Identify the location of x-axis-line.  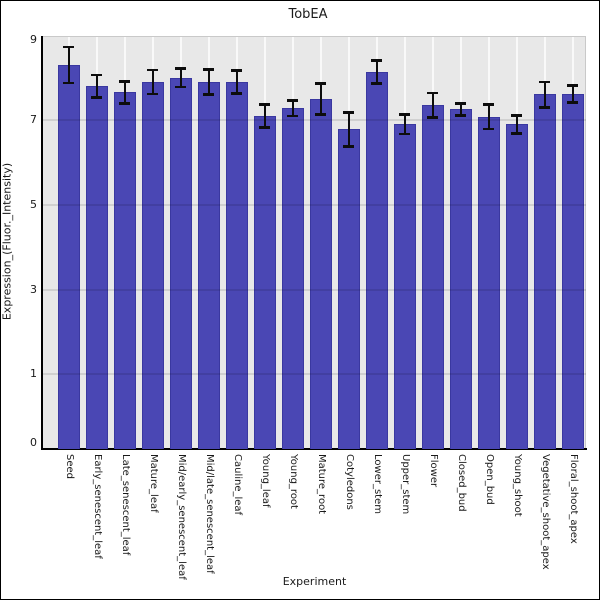
(314, 449).